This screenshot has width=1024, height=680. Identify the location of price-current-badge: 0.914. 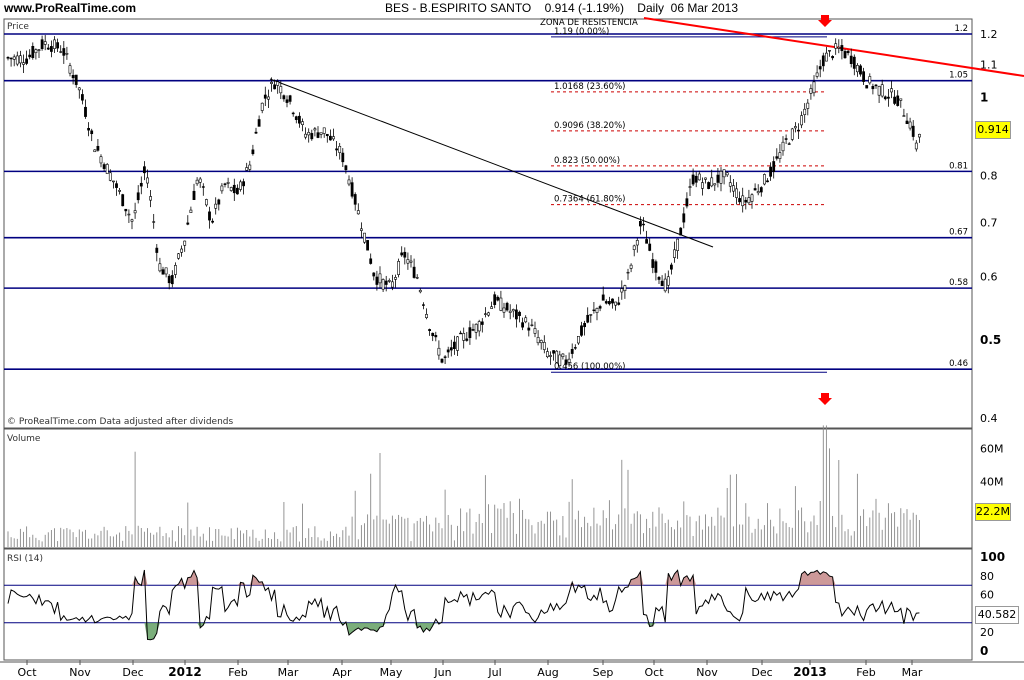
(993, 130).